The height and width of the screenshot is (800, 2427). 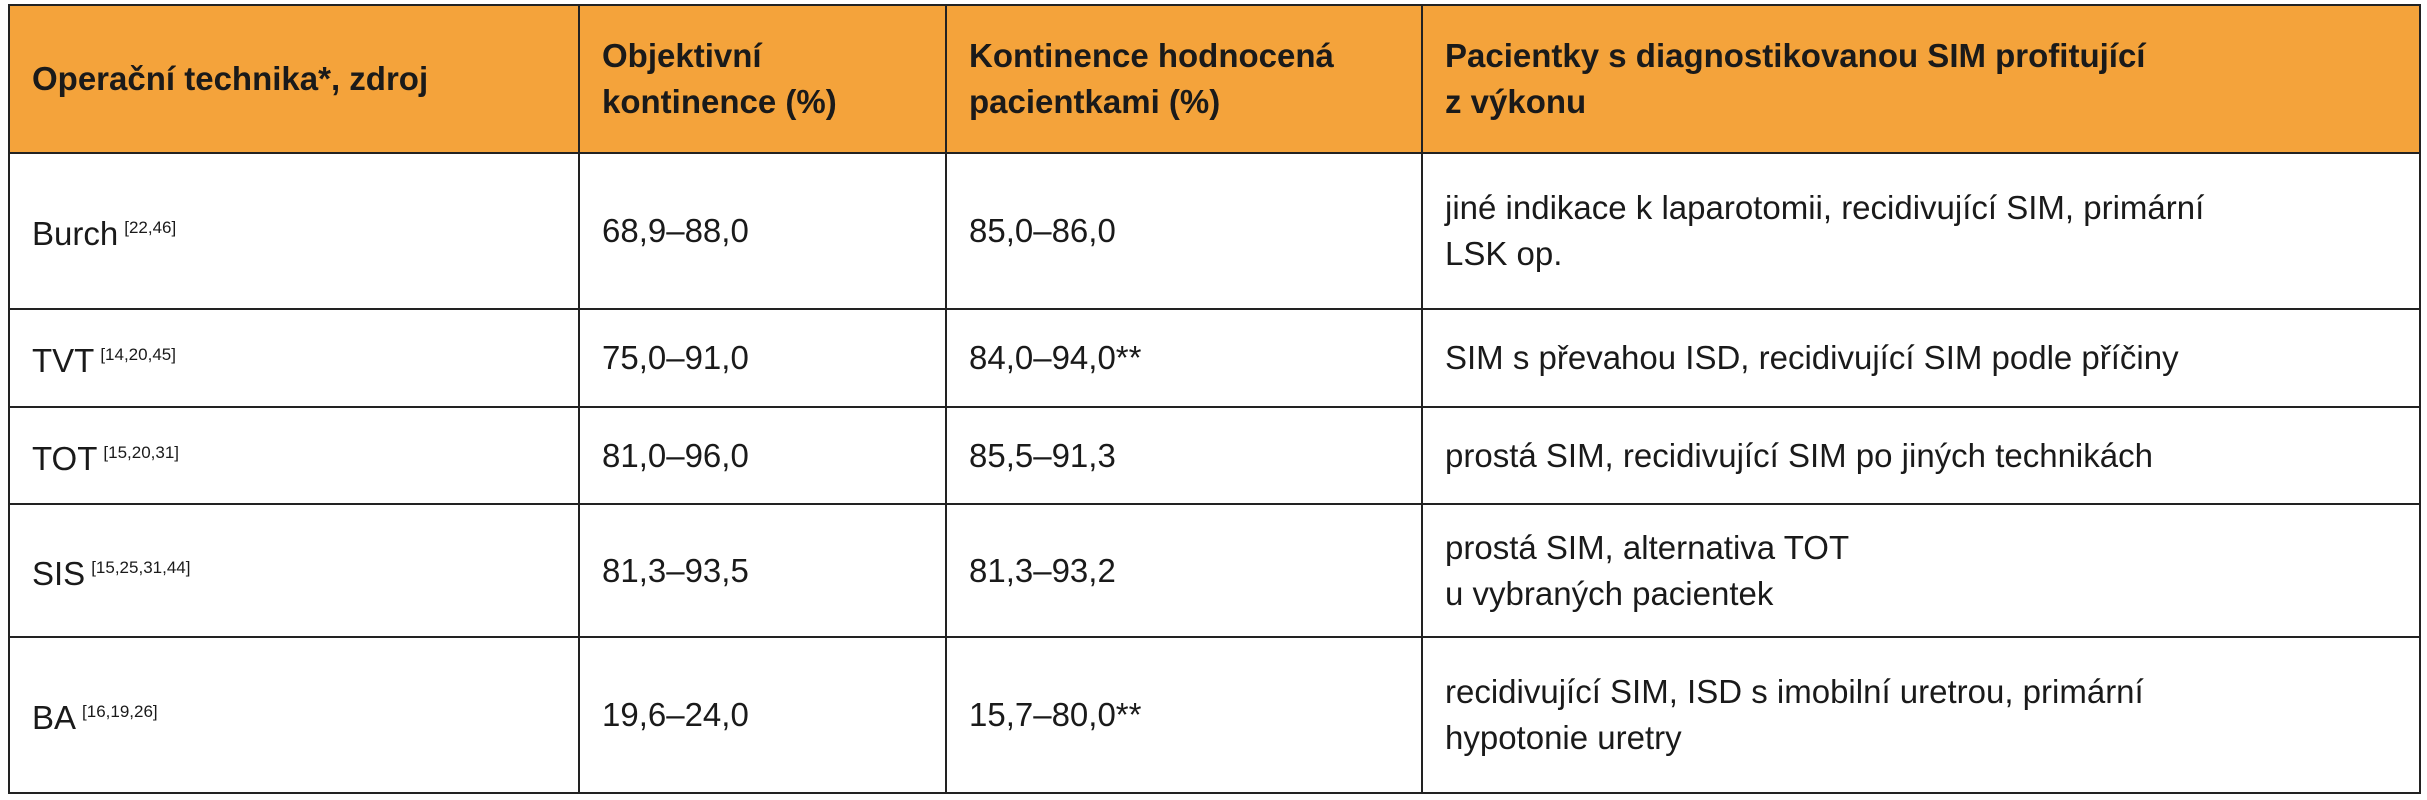 I want to click on patient-cell: 81,3–93,2, so click(x=1184, y=570).